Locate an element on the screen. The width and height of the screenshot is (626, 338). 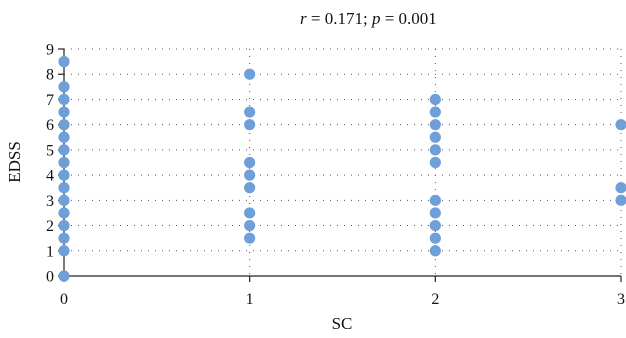
y-tick-label-2: 2 is located at coordinates (50, 226).